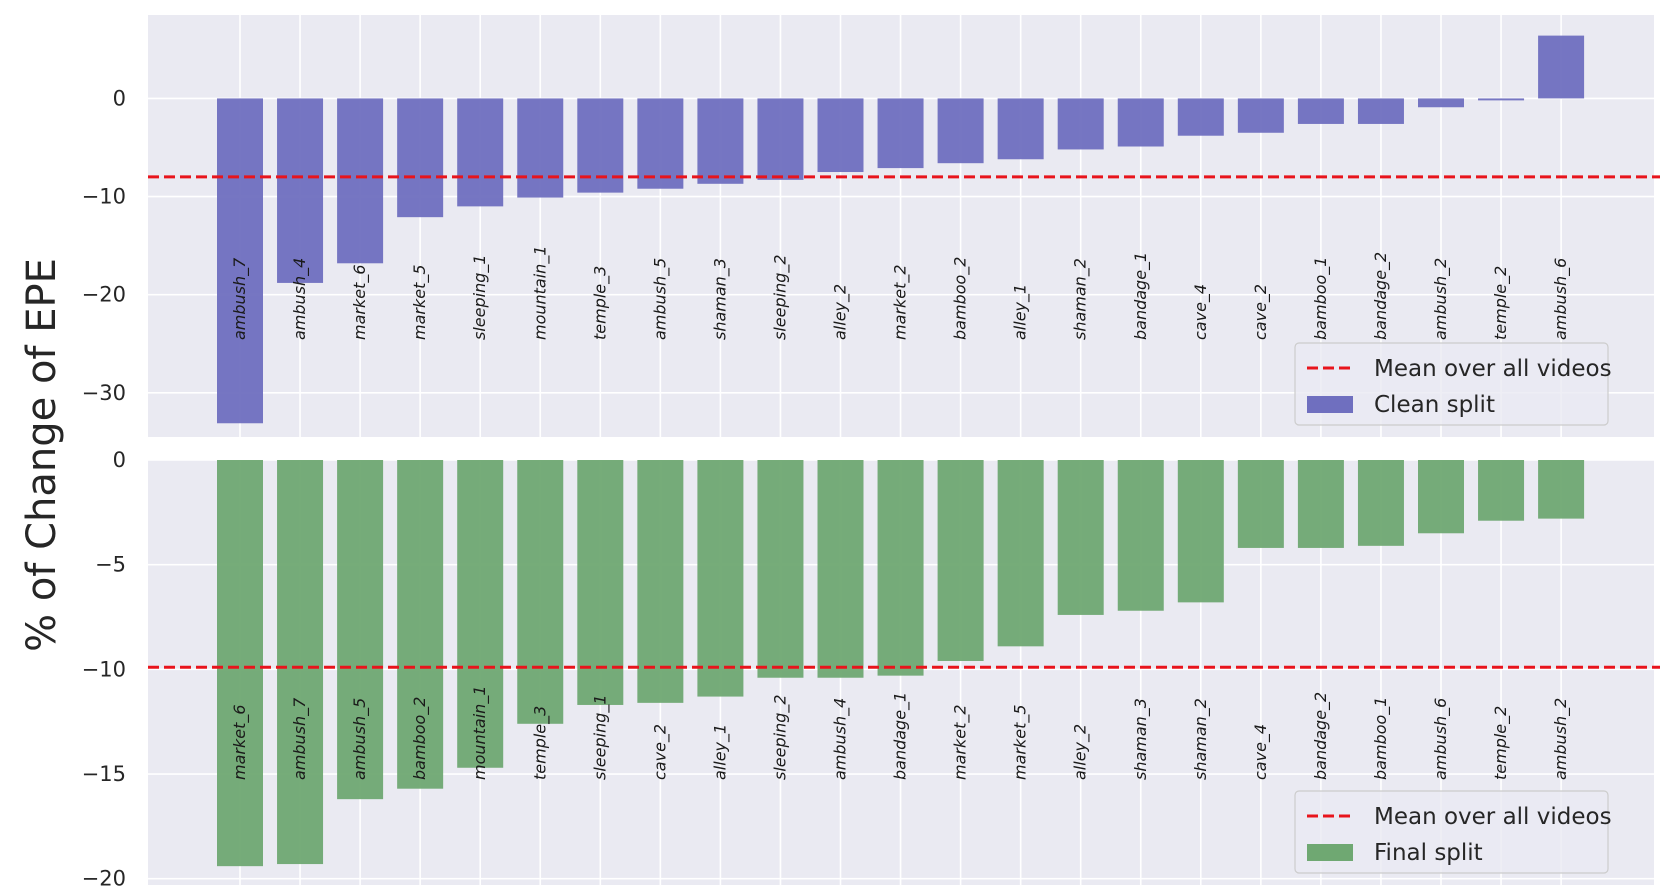 The image size is (1661, 893). Describe the element at coordinates (901, 302) in the screenshot. I see `clean-category-label: market_2` at that location.